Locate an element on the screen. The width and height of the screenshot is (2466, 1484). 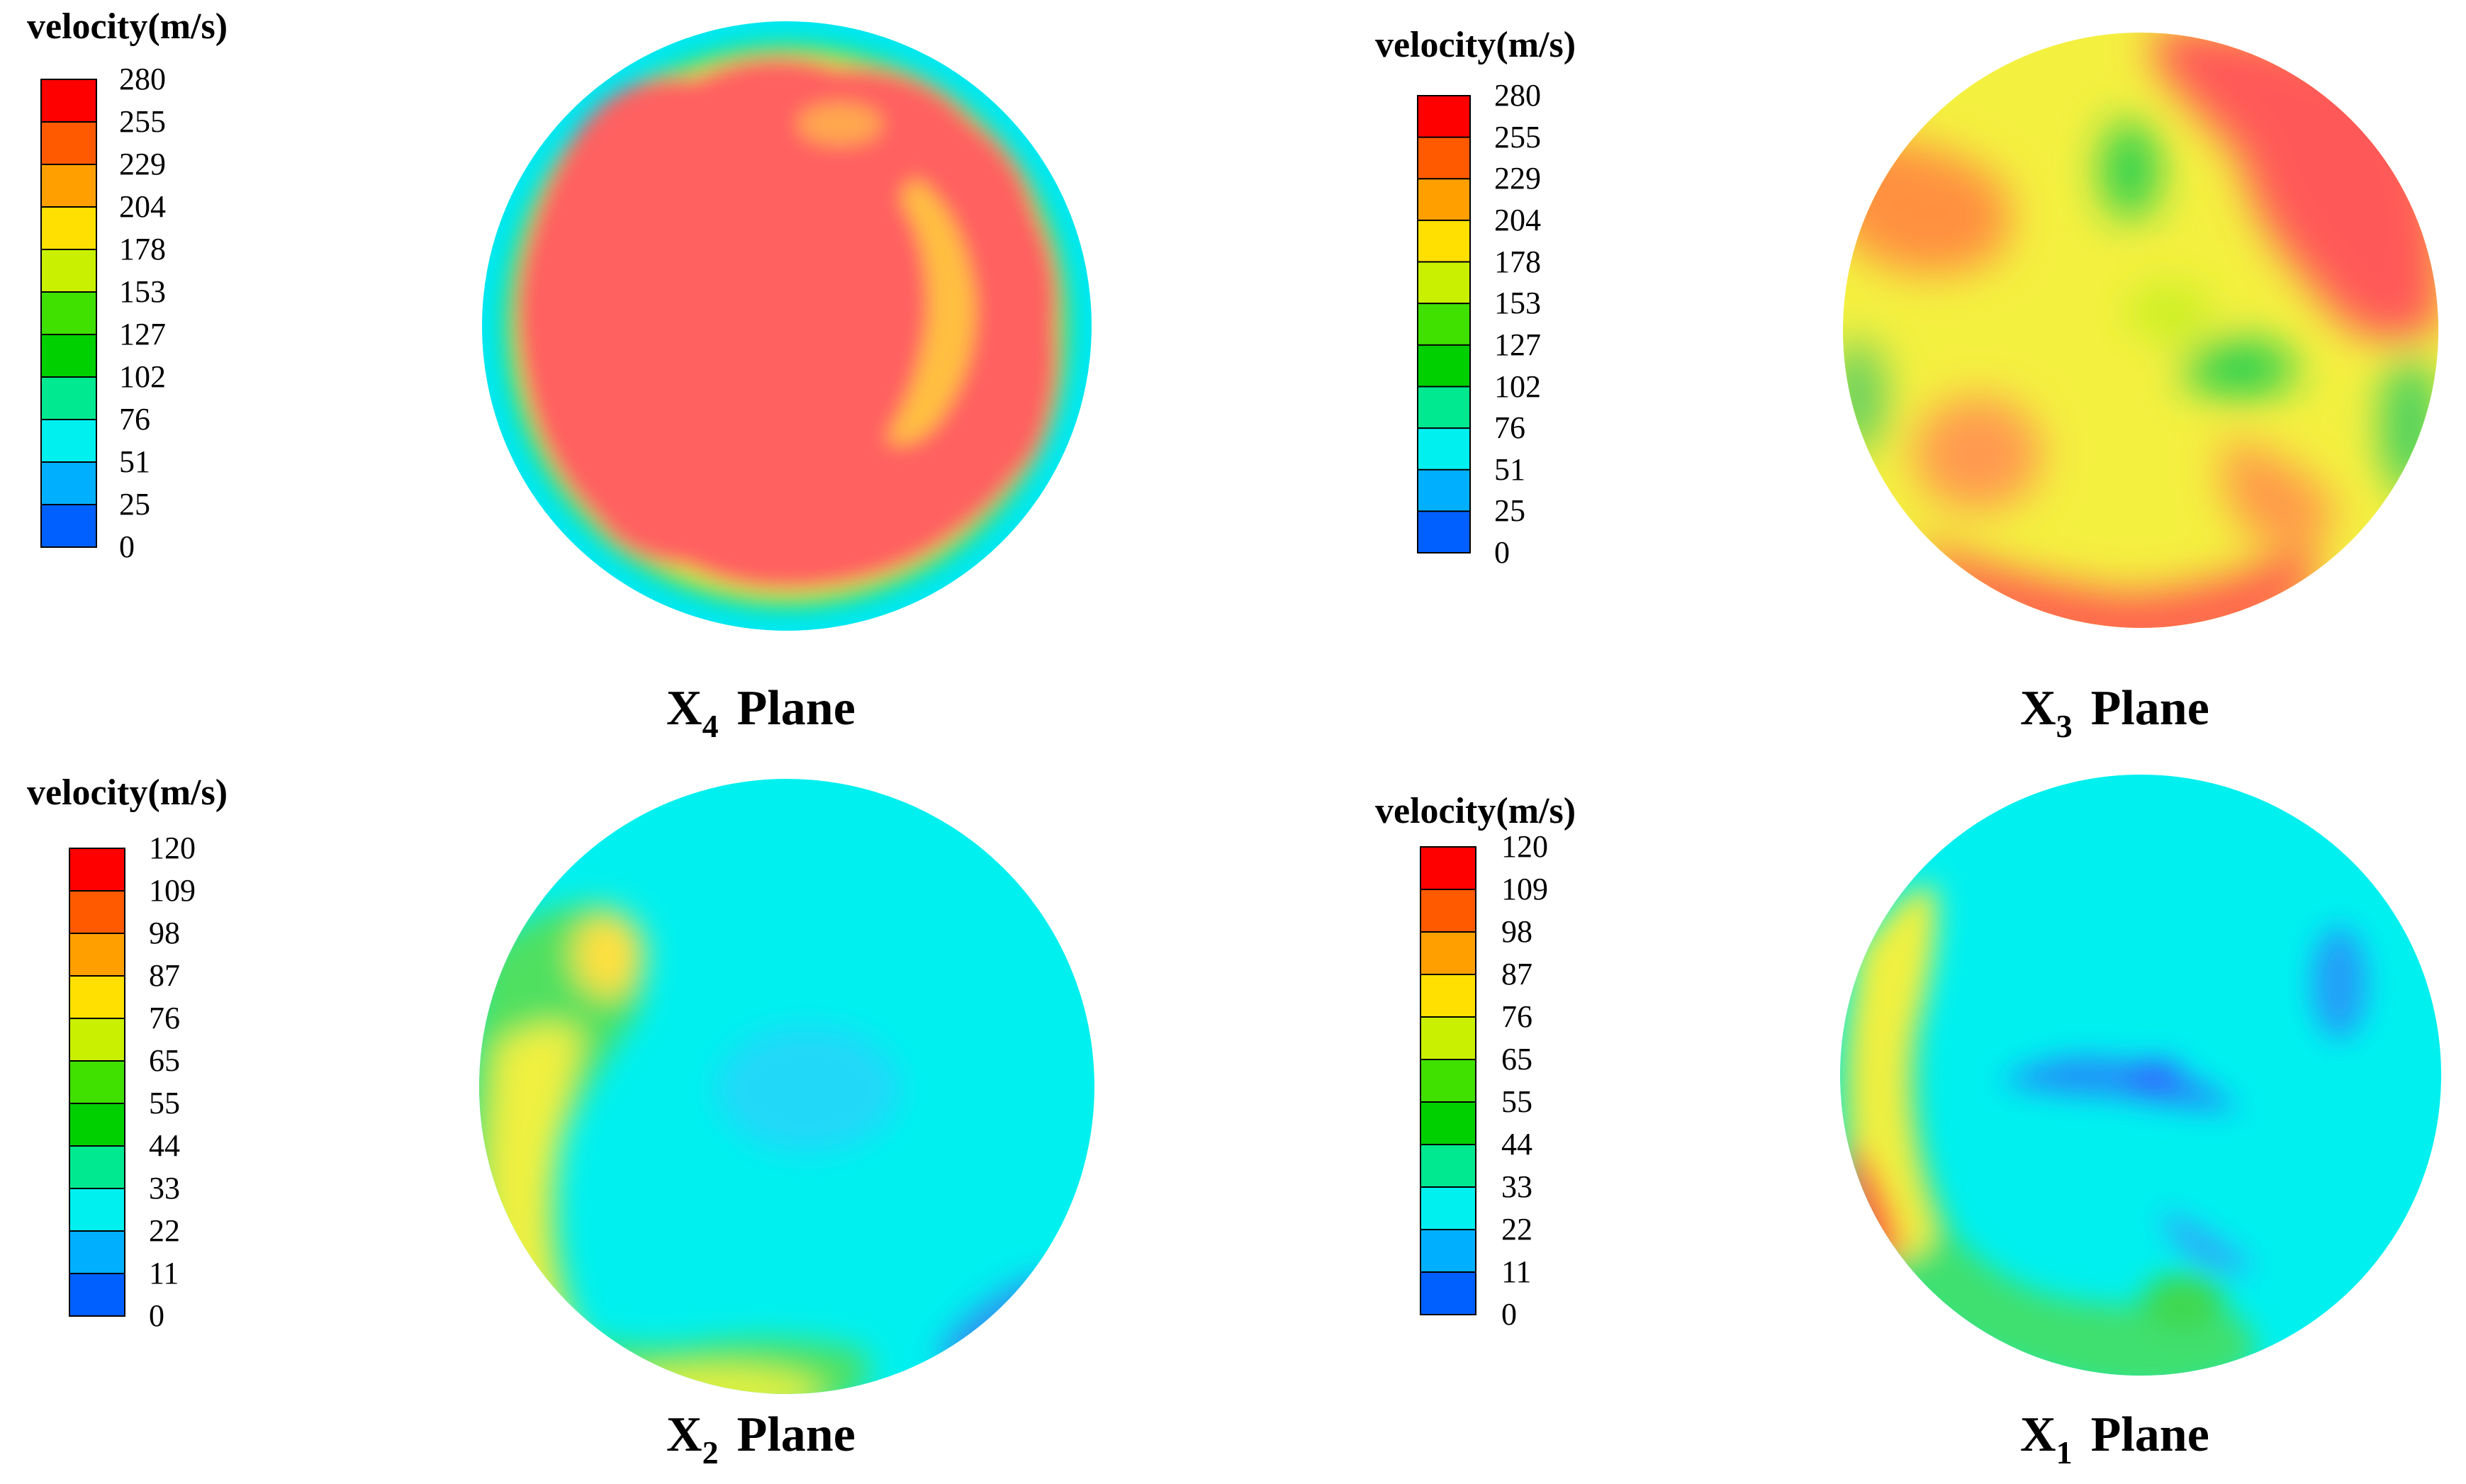
tick-label: 22 is located at coordinates (164, 1230).